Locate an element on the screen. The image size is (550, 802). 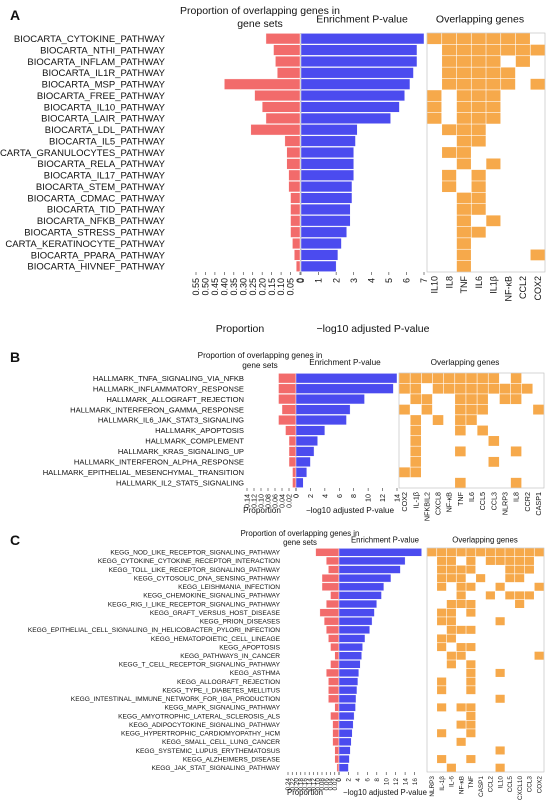
row-label: KEGG_JAK_STAT_SIGNALING_PATHWAY is located at coordinates (216, 768).